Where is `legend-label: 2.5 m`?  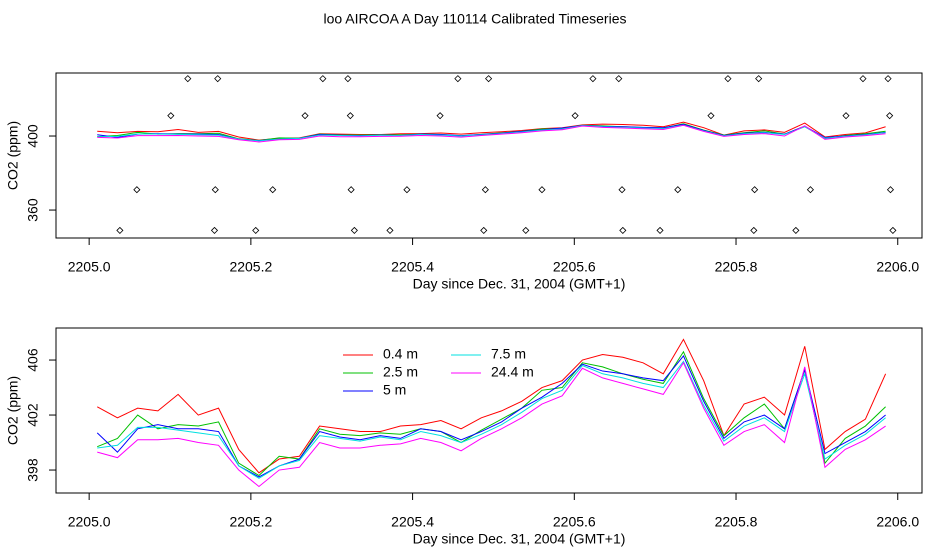
legend-label: 2.5 m is located at coordinates (400, 372).